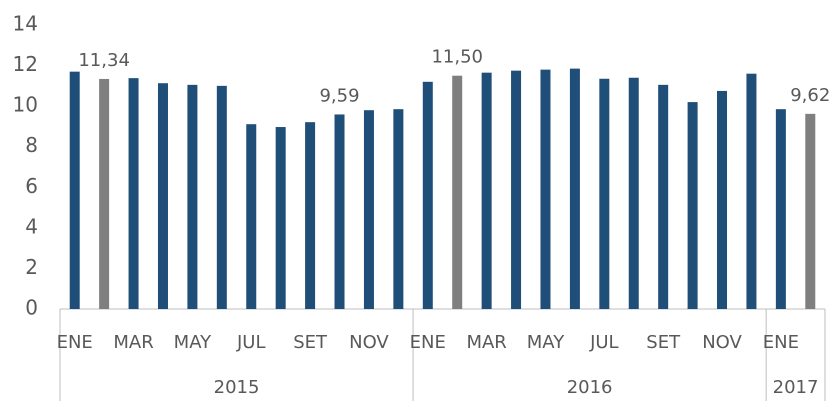 The height and width of the screenshot is (401, 835). Describe the element at coordinates (31, 308) in the screenshot. I see `y-tick-label: 0` at that location.